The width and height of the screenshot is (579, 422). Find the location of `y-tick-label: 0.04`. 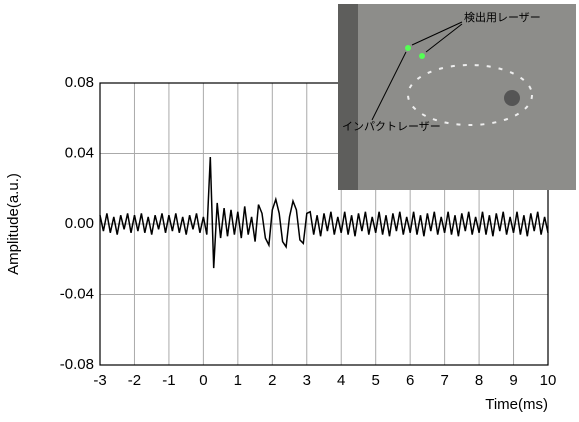

y-tick-label: 0.04 is located at coordinates (79, 152).